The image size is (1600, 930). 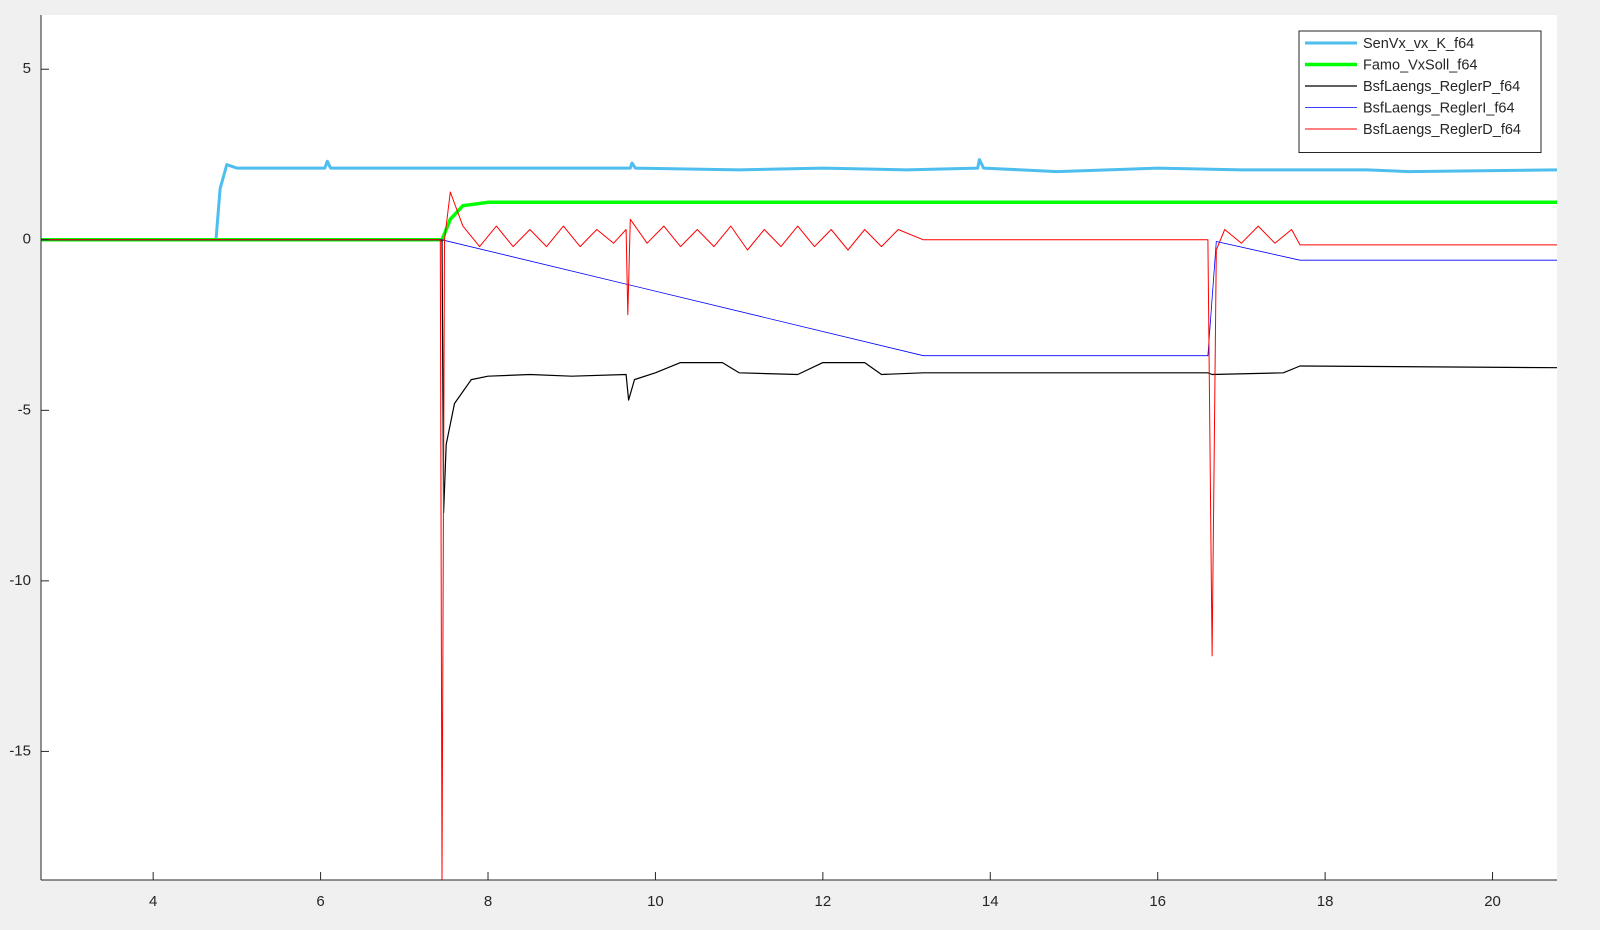 I want to click on x-tick-label: 10, so click(x=655, y=901).